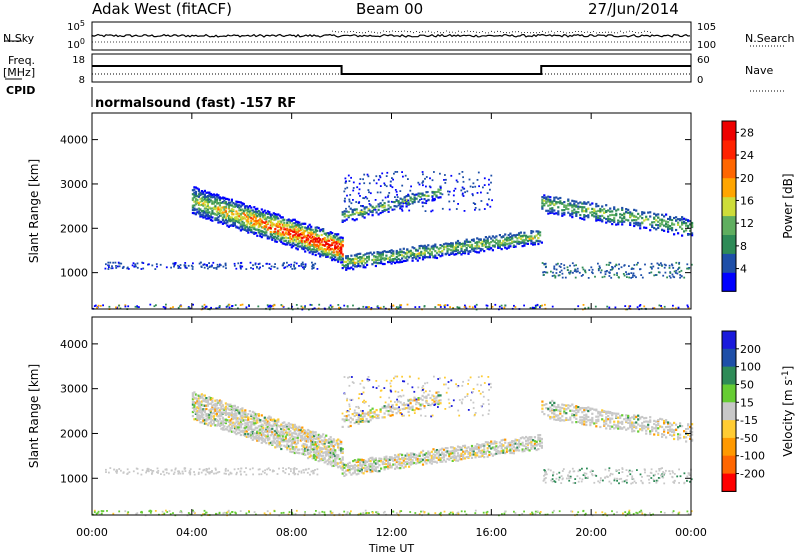 This screenshot has height=554, width=800. I want to click on nsky-tick-top: 105, so click(76, 26).